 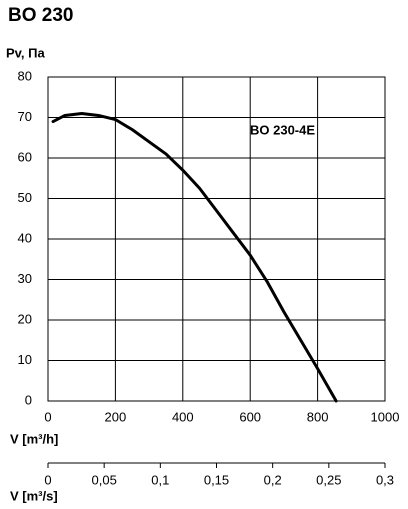 What do you see at coordinates (25, 156) in the screenshot?
I see `y-tick-label: 60` at bounding box center [25, 156].